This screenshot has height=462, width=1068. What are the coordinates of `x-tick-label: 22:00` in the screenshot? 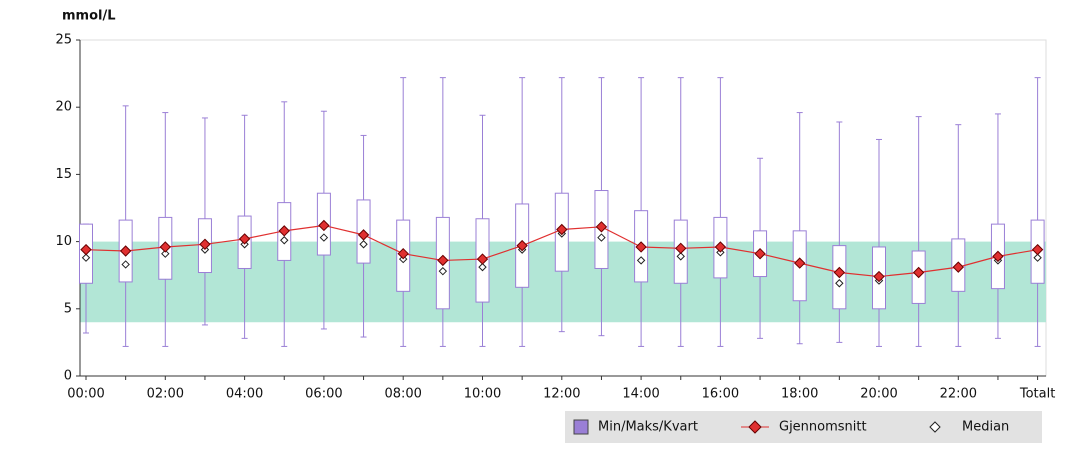 It's located at (958, 394).